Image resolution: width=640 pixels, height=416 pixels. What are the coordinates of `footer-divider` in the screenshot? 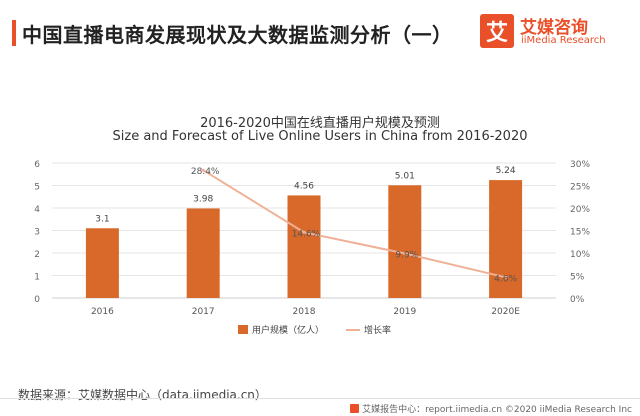 It's located at (320, 398).